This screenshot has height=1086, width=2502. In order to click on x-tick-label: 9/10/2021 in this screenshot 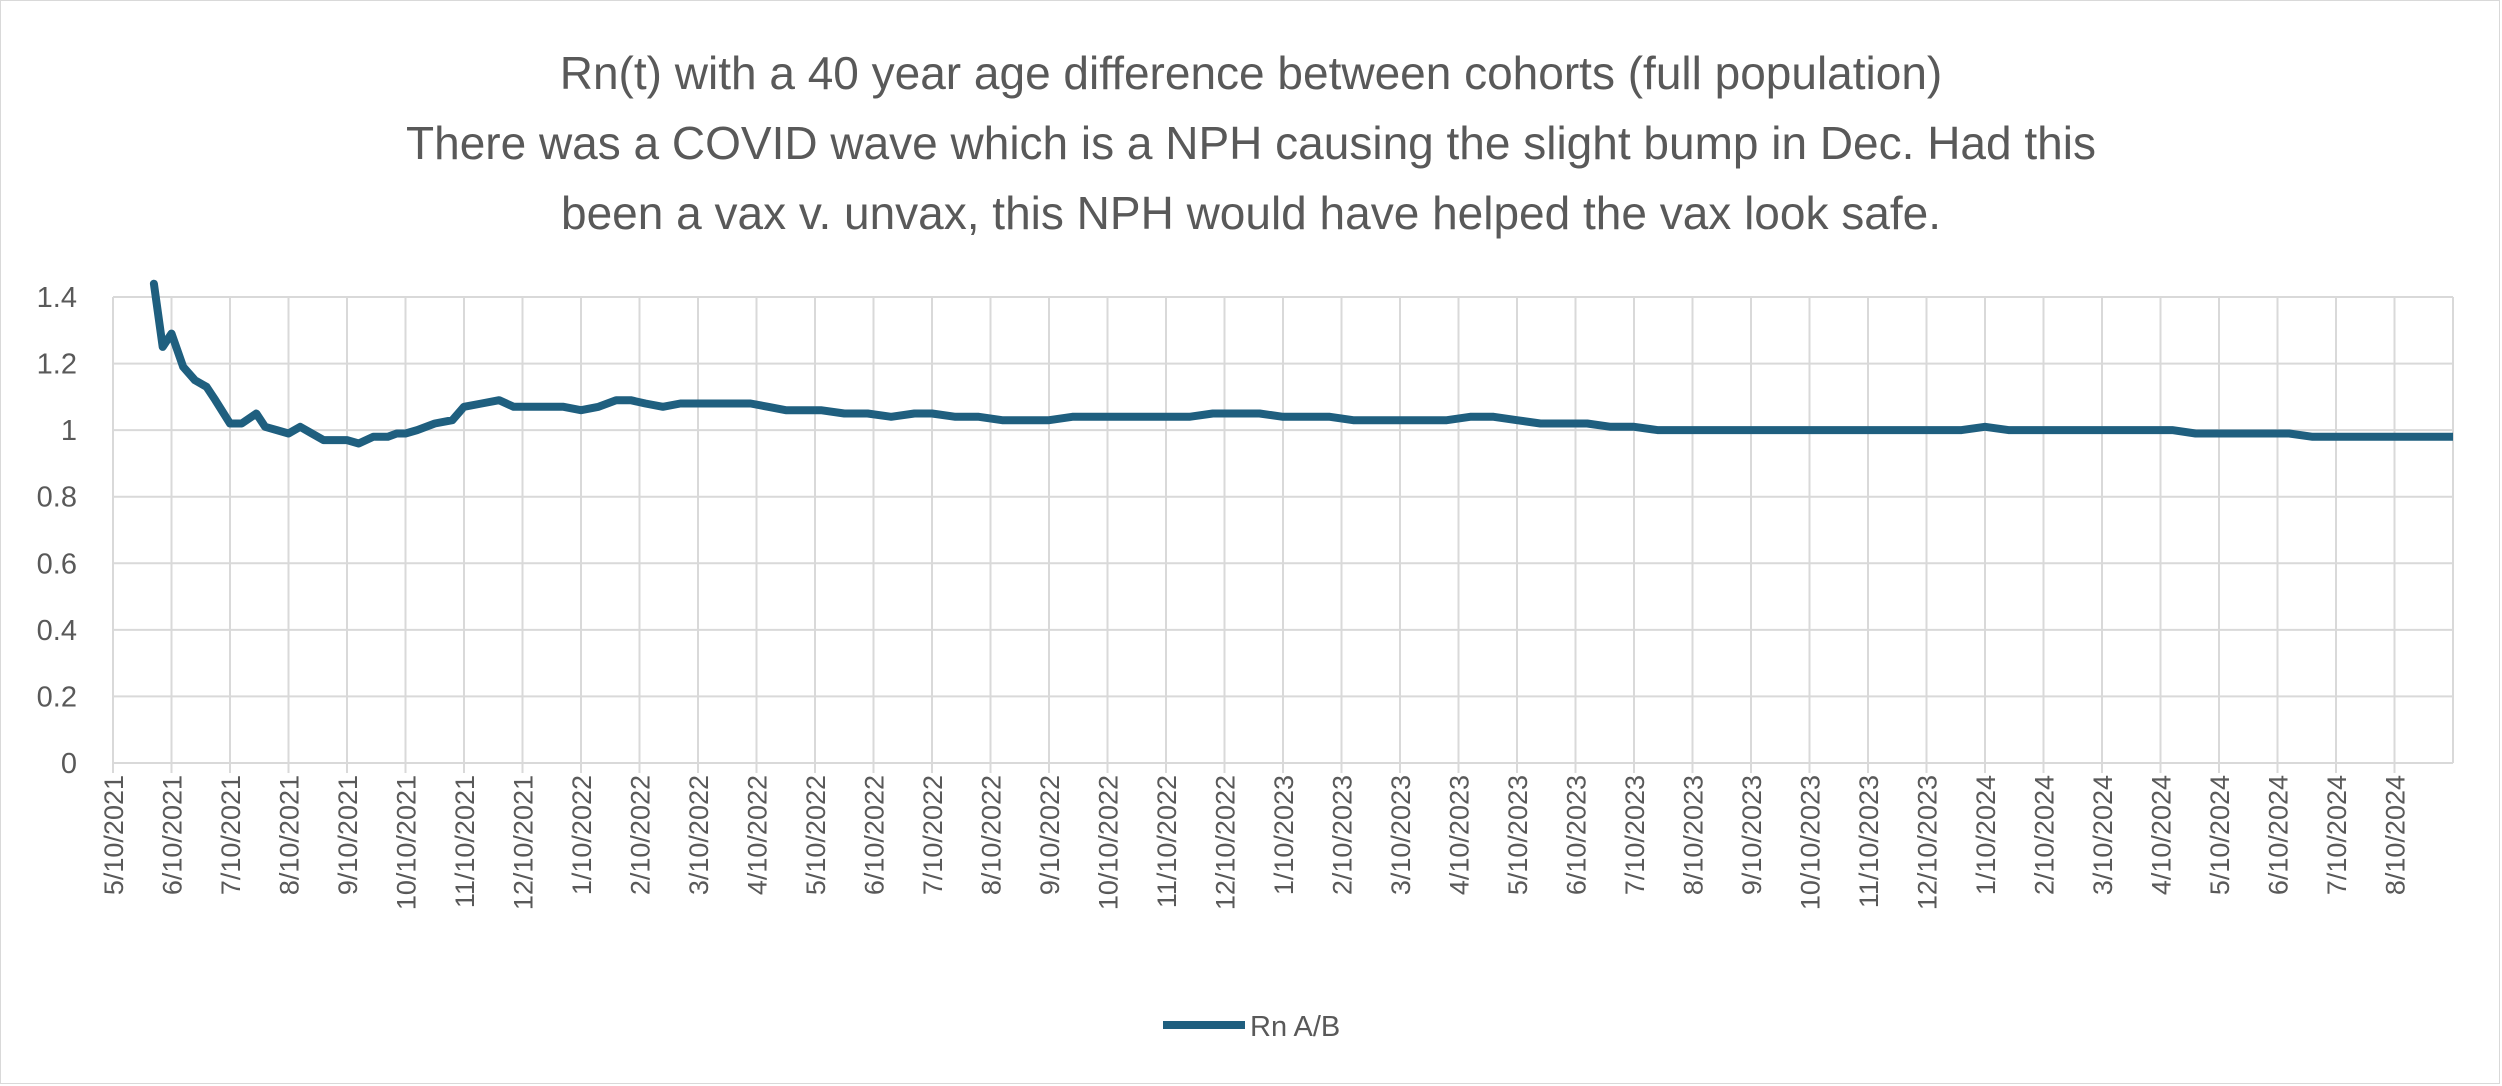, I will do `click(348, 835)`.